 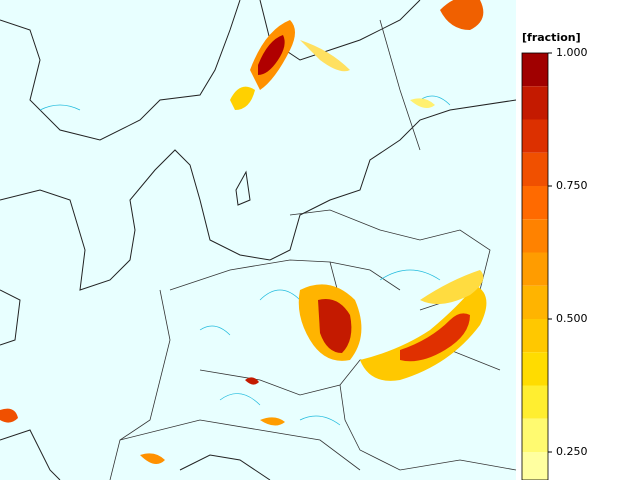 What do you see at coordinates (572, 318) in the screenshot?
I see `colorbar-tick-label: 0.500` at bounding box center [572, 318].